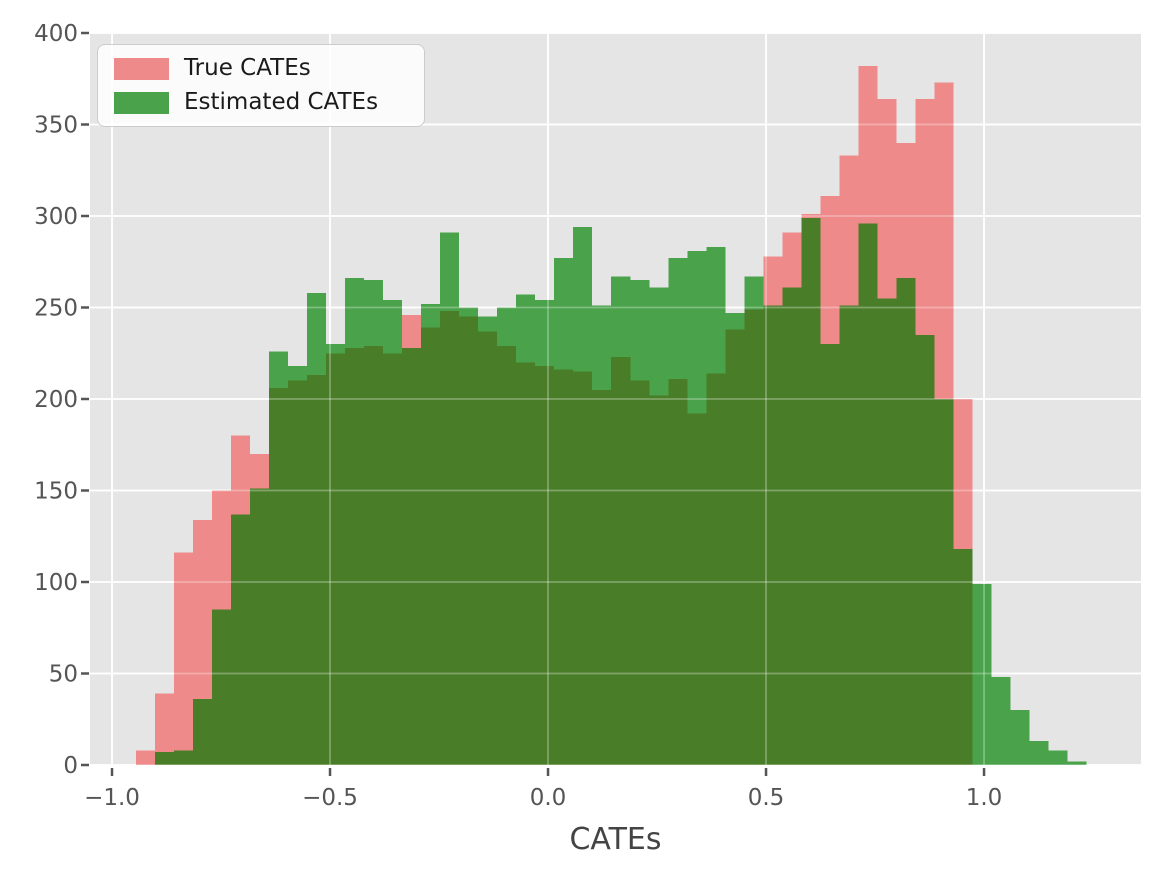 This screenshot has width=1149, height=879. I want to click on legend: True CATEs Estimated CATEs, so click(261, 85).